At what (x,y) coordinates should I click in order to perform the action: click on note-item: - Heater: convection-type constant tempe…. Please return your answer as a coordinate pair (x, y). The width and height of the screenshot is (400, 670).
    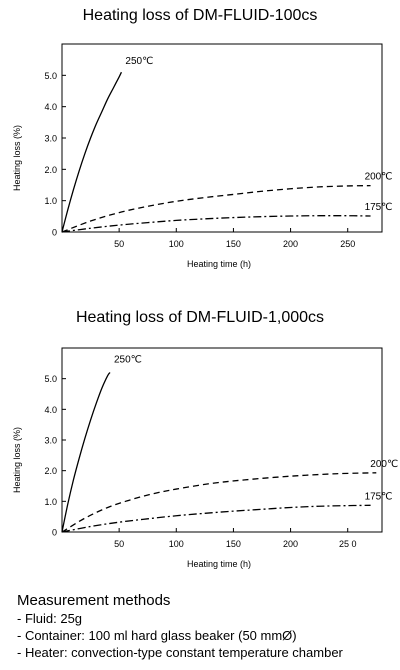
    Looking at the image, I should click on (180, 652).